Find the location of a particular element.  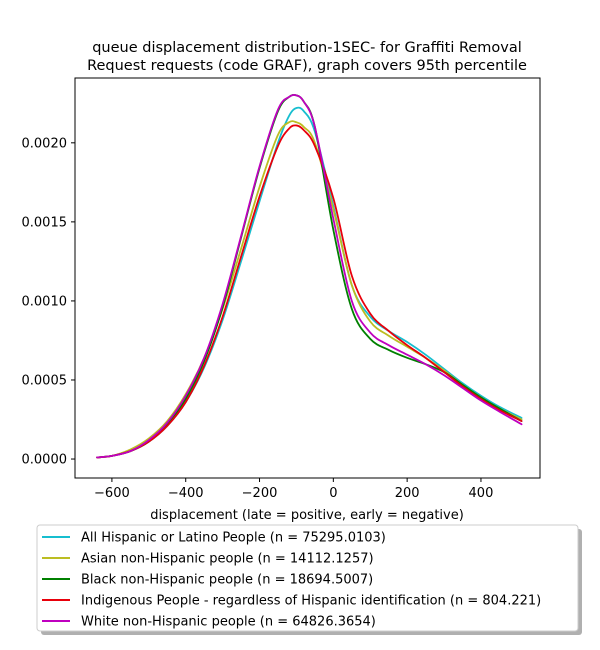

x-tick-label: −400 is located at coordinates (186, 493).